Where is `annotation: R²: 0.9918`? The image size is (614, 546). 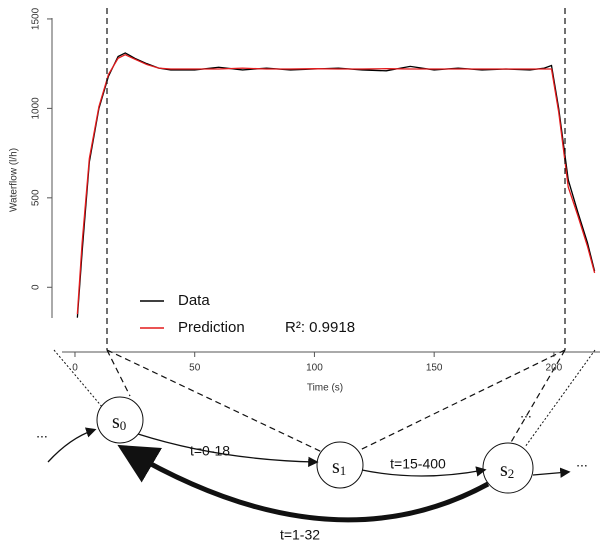 annotation: R²: 0.9918 is located at coordinates (320, 327).